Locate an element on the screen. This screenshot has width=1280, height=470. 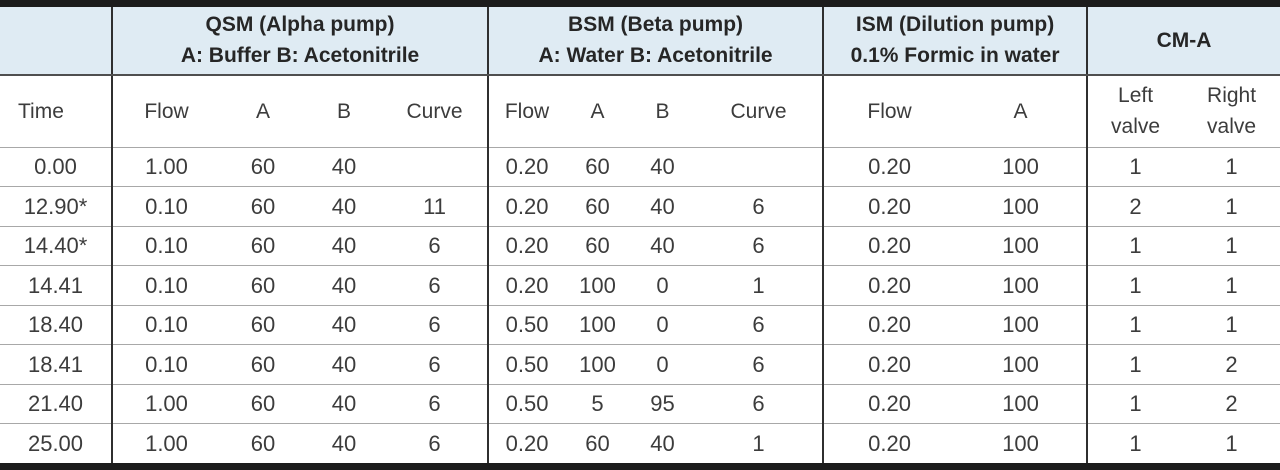
col-header-left-valve: Left valve is located at coordinates (1135, 111).